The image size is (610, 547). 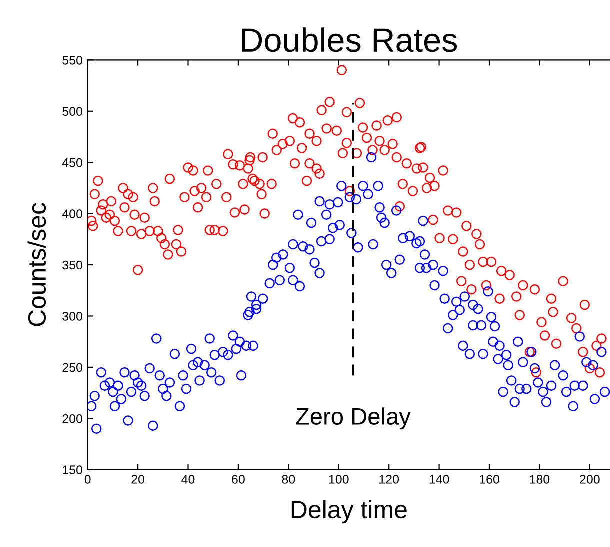 I want to click on y-tick-label: 550, so click(x=72, y=60).